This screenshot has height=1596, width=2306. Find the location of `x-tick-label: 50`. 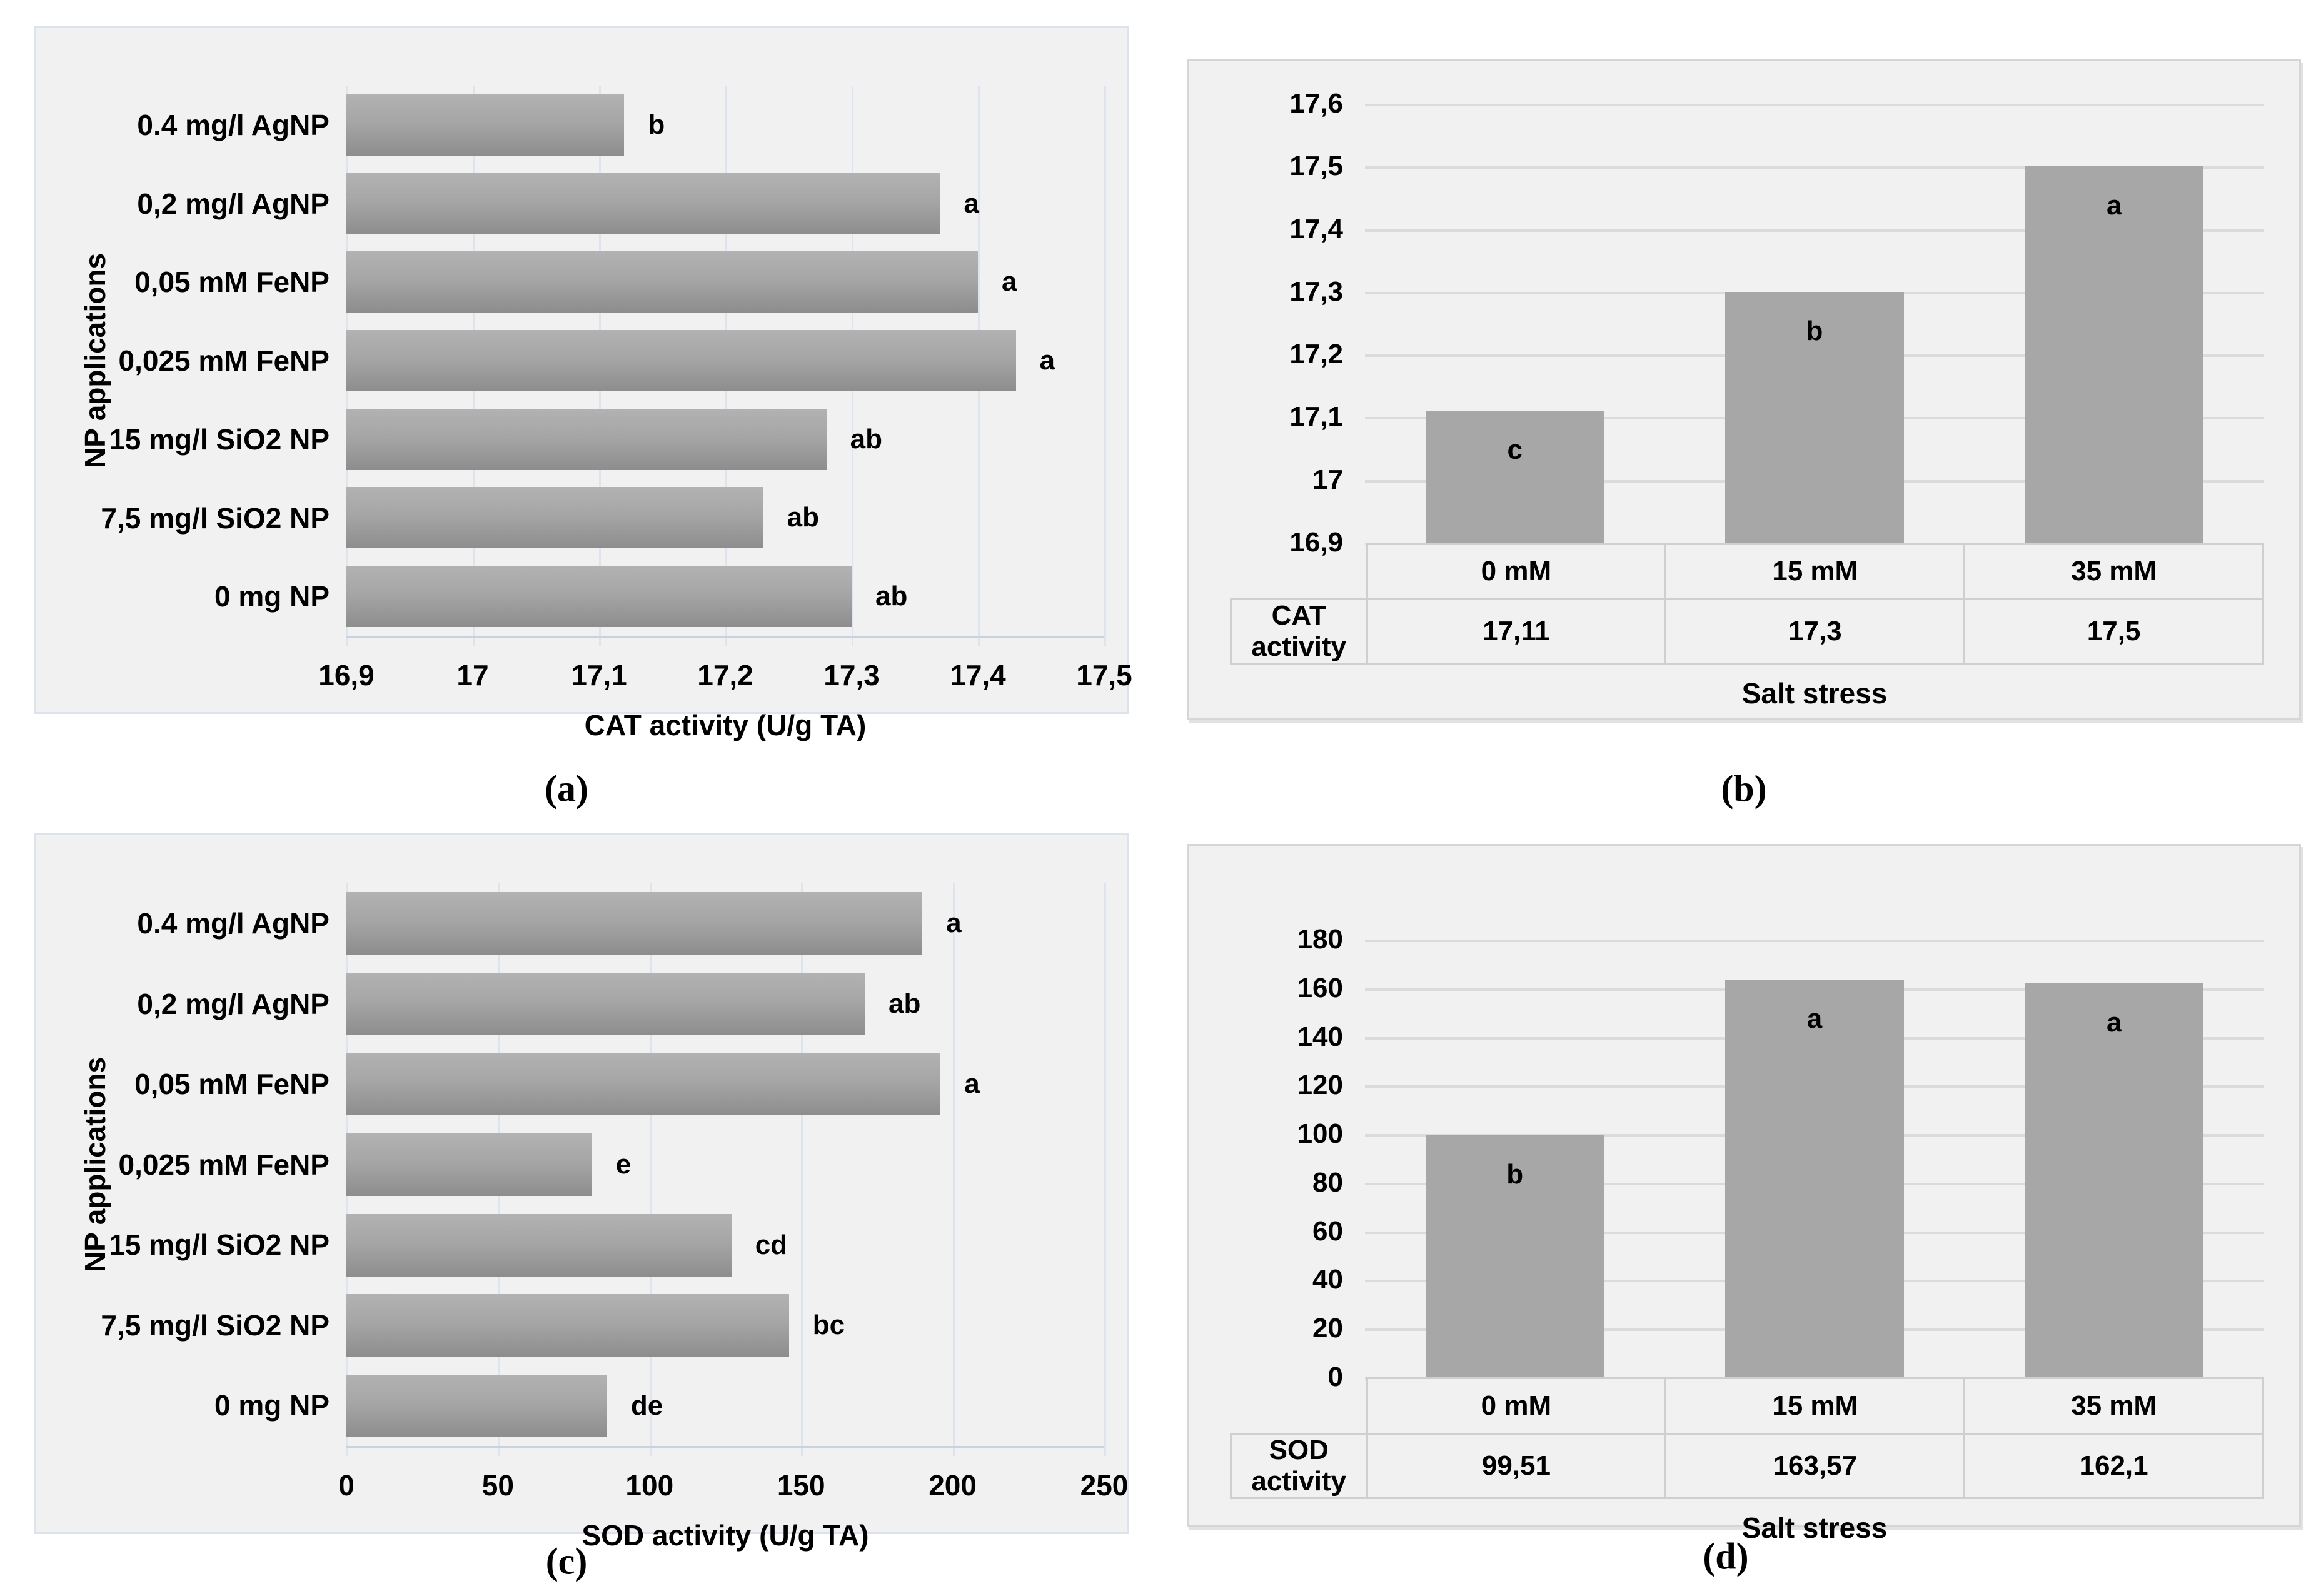

x-tick-label: 50 is located at coordinates (497, 1485).